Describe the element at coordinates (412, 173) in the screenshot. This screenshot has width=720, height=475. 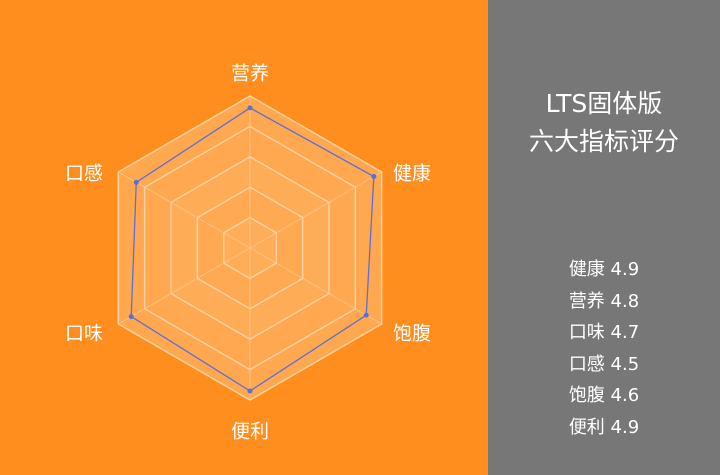
I see `axis-label-health: 健康` at that location.